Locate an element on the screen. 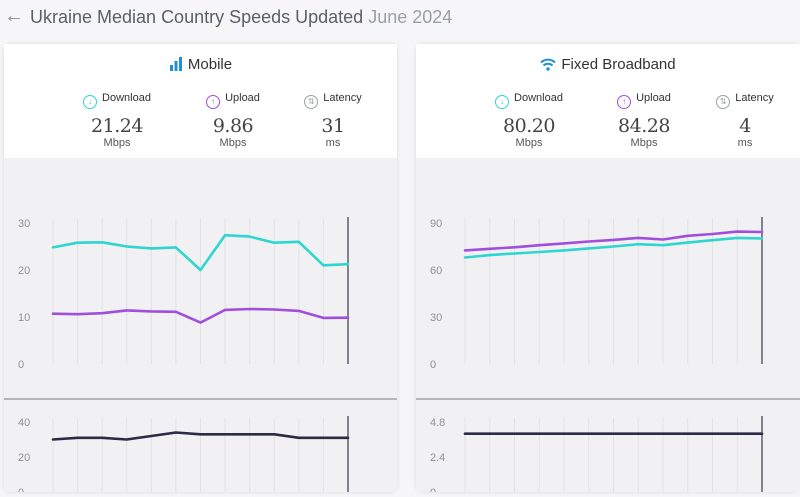 This screenshot has width=800, height=497. fixed-title-text: Fixed Broadband is located at coordinates (618, 64).